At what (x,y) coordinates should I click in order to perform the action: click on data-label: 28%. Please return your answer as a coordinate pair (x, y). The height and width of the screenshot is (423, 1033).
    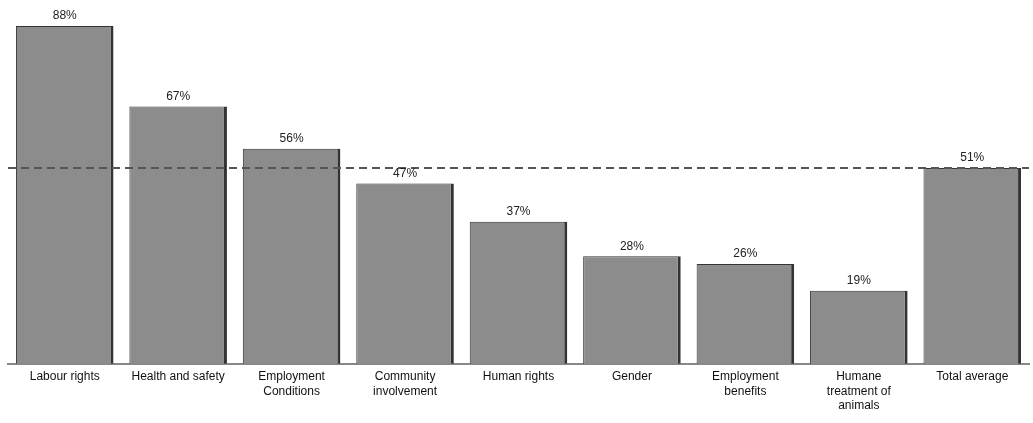
    Looking at the image, I should click on (632, 245).